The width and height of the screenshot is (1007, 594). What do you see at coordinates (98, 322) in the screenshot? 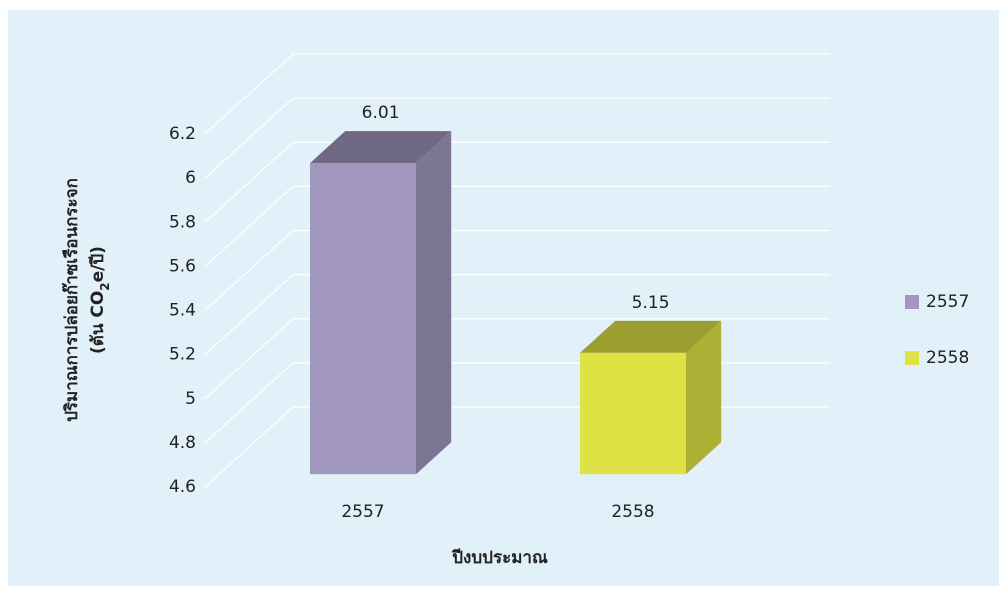
I see `label-part: (ตัน CO` at bounding box center [98, 322].